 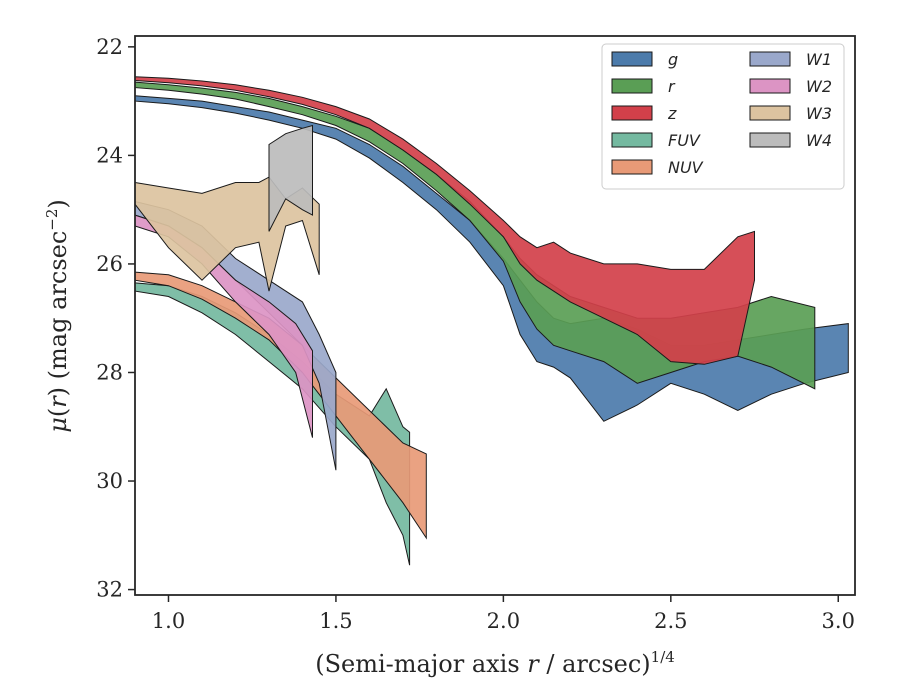 What do you see at coordinates (109, 47) in the screenshot?
I see `y-tick-label: 22` at bounding box center [109, 47].